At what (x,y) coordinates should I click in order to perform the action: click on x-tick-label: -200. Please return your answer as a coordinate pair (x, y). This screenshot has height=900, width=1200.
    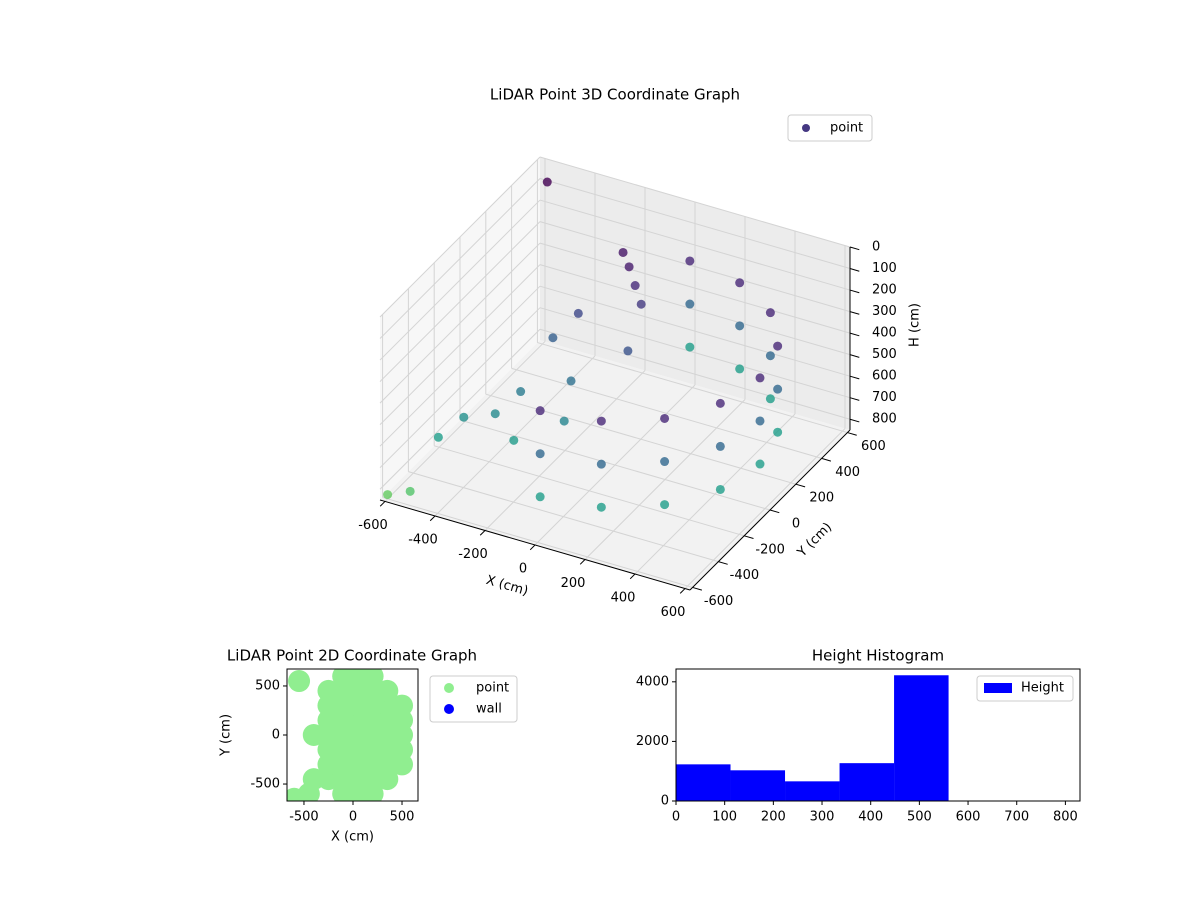
    Looking at the image, I should click on (473, 554).